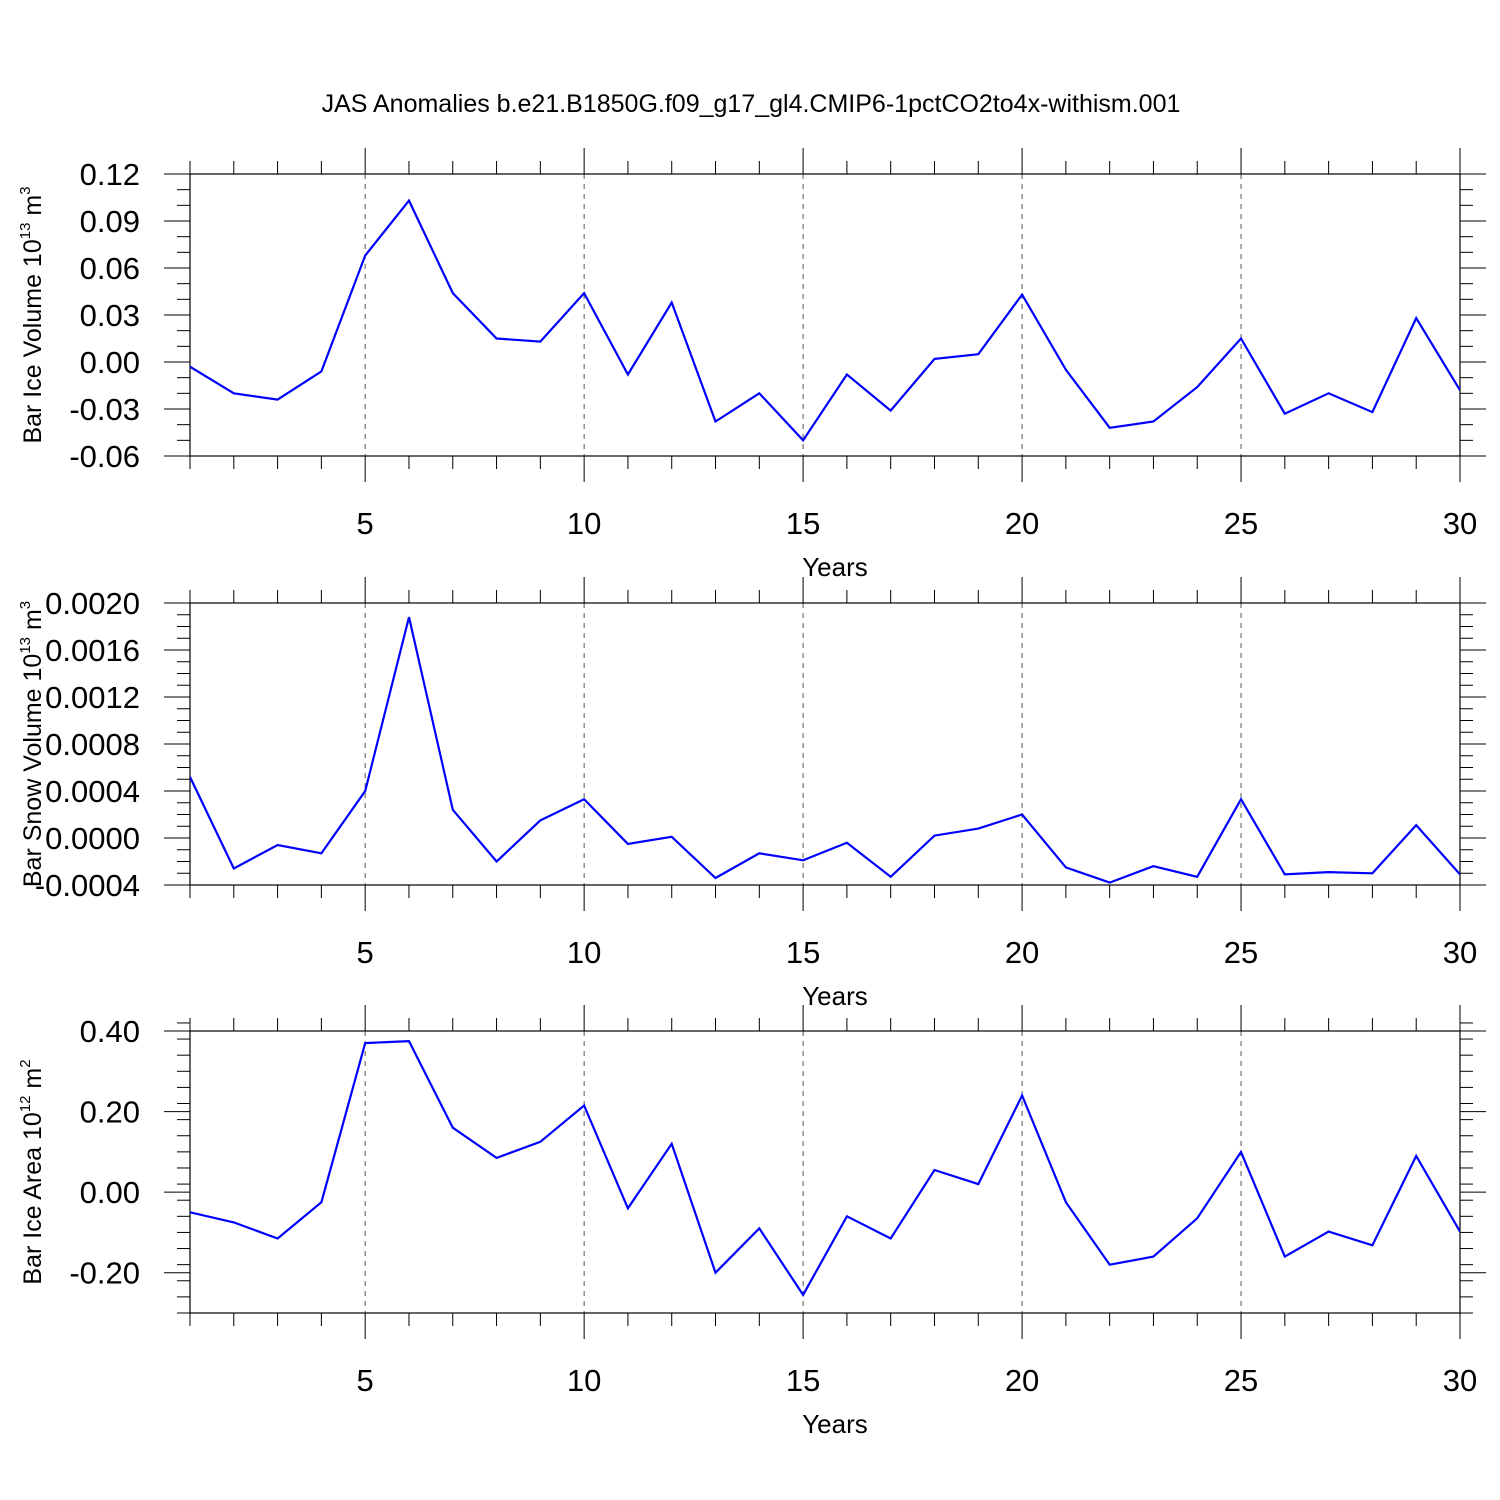 Image resolution: width=1500 pixels, height=1500 pixels. Describe the element at coordinates (92, 744) in the screenshot. I see `y-tick-label: 0.0008` at that location.